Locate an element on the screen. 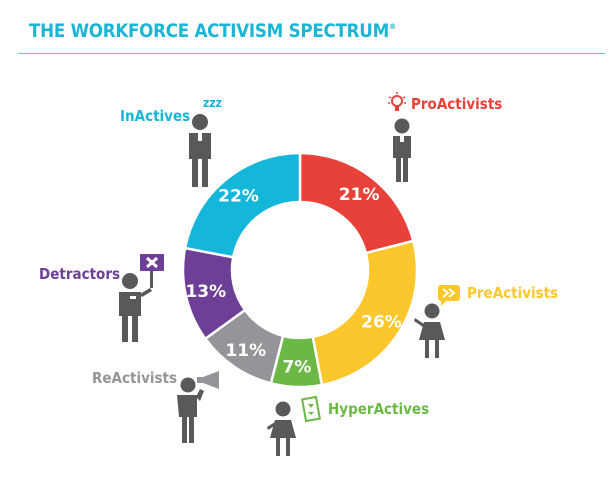 This screenshot has height=487, width=612. lightbulb-icon is located at coordinates (397, 101).